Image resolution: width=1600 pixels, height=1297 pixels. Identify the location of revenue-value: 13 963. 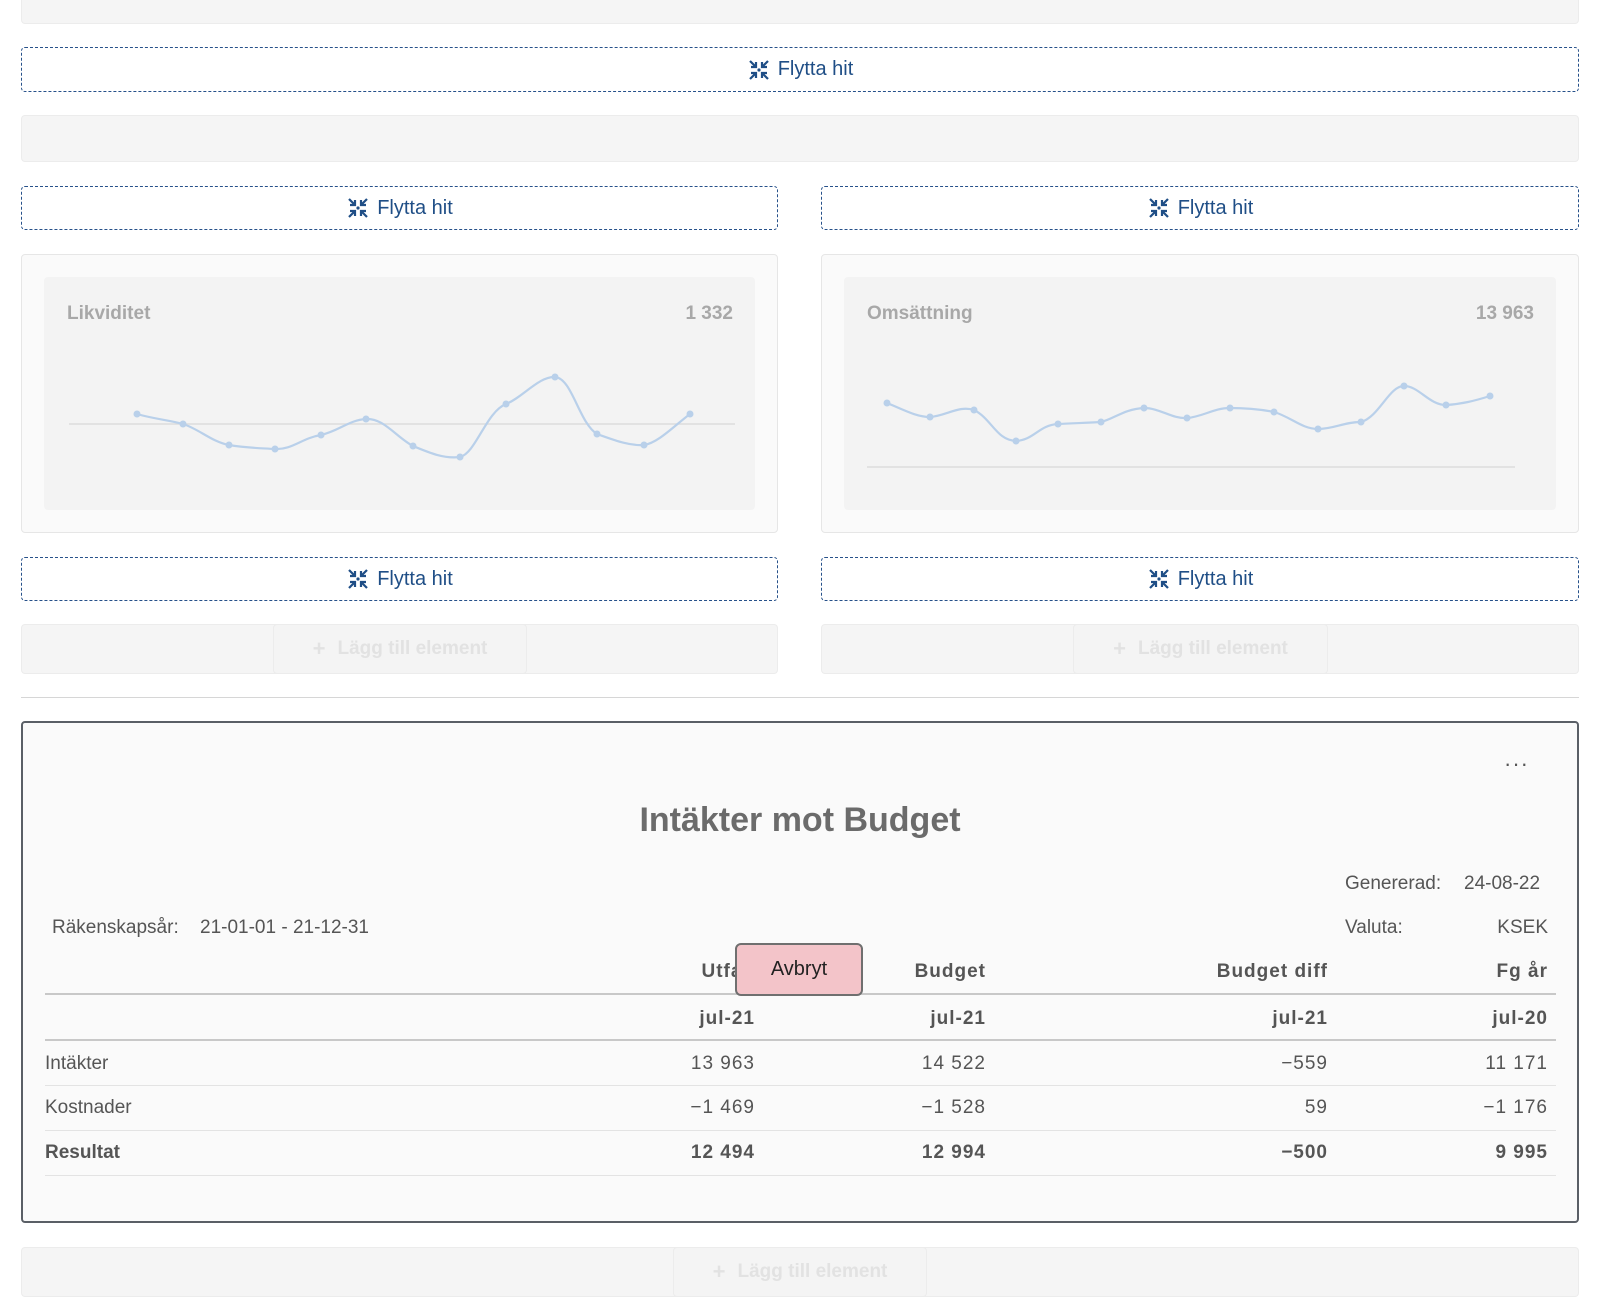
(1504, 313).